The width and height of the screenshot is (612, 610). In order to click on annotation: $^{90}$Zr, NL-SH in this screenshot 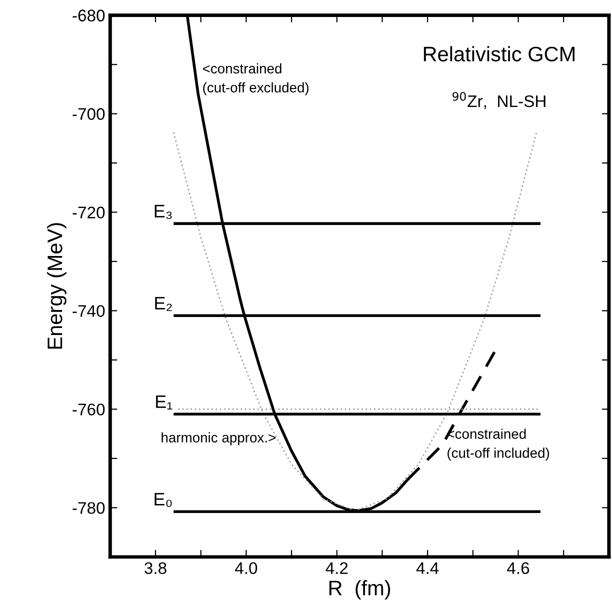, I will do `click(499, 101)`.